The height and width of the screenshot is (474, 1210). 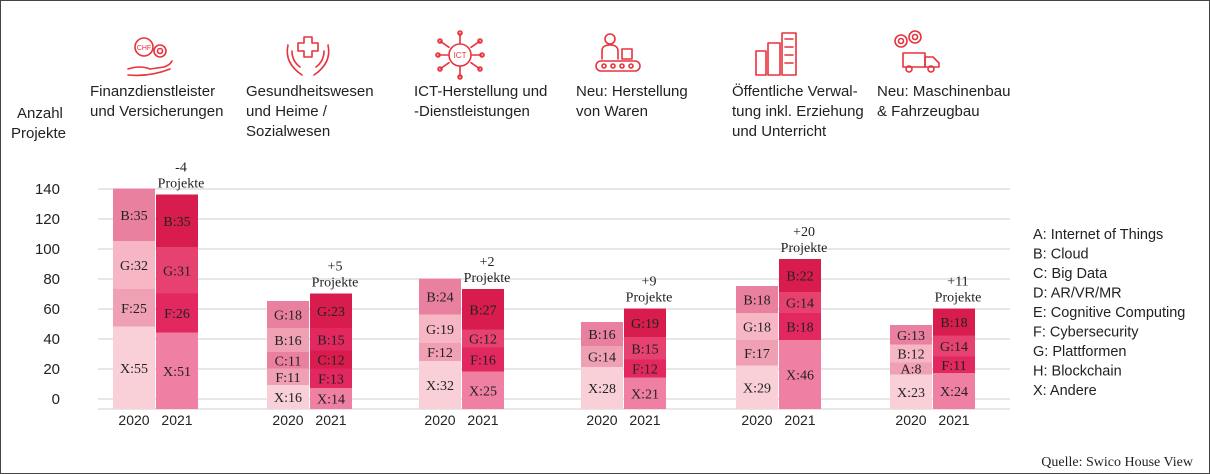 What do you see at coordinates (47, 189) in the screenshot?
I see `y-tick-label: 140` at bounding box center [47, 189].